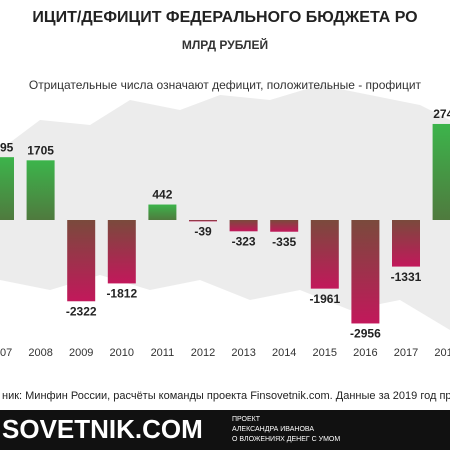 This screenshot has height=450, width=450. Describe the element at coordinates (284, 353) in the screenshot. I see `x-tick-label: 2014` at that location.